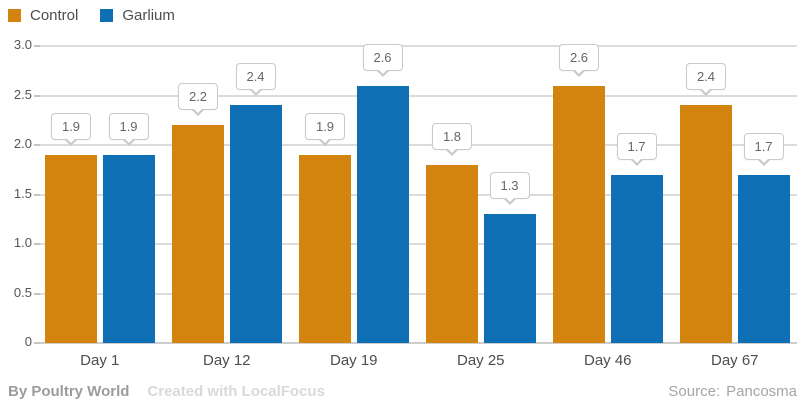  What do you see at coordinates (452, 139) in the screenshot?
I see `value-callout-control-day-25: 1.8` at bounding box center [452, 139].